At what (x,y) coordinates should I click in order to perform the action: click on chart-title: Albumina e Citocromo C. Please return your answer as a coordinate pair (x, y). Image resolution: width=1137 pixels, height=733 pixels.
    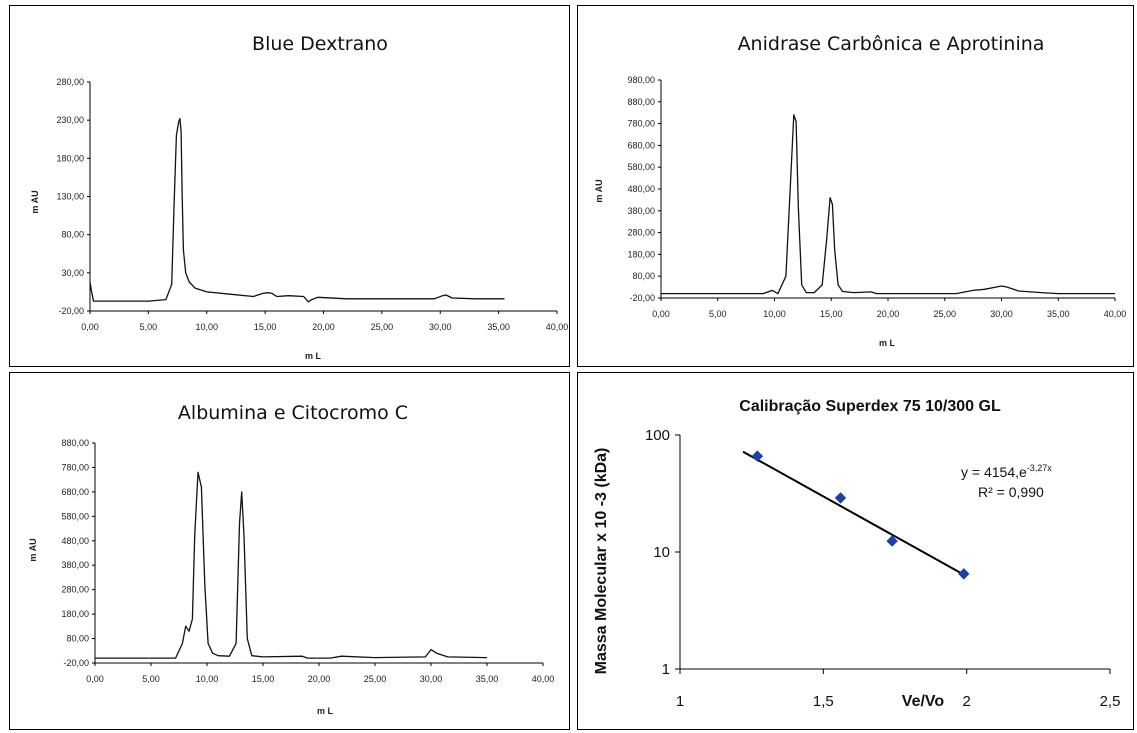
    Looking at the image, I should click on (293, 413).